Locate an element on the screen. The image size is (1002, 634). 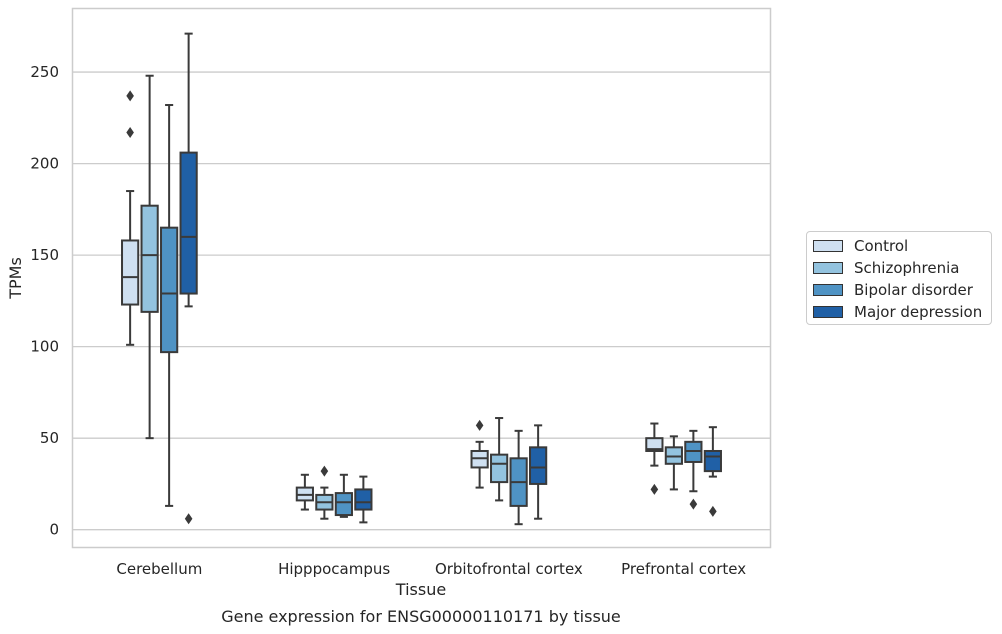
y-tick-label: 150 is located at coordinates (44, 255).